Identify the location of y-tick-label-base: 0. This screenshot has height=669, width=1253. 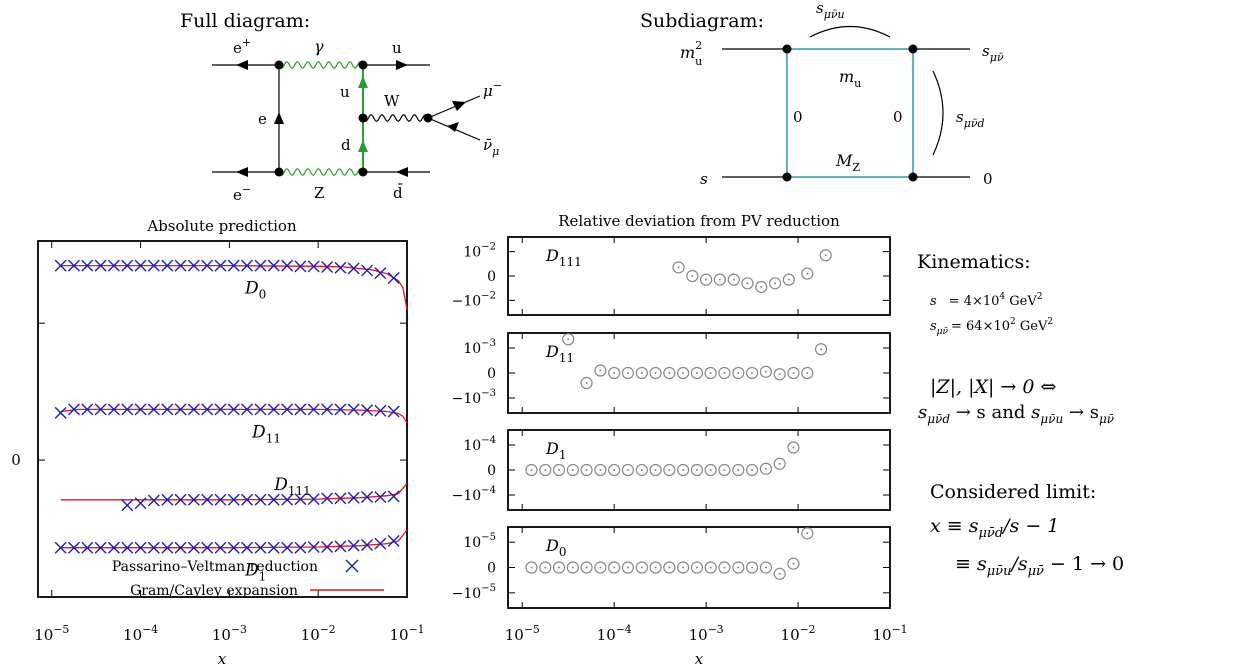
(491, 569).